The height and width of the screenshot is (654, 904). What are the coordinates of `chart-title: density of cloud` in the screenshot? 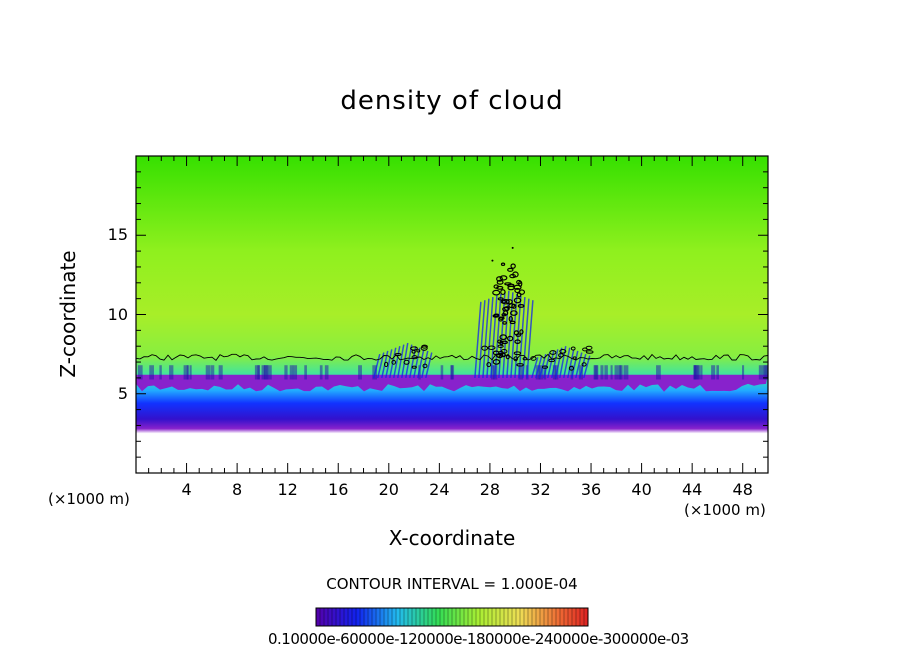 It's located at (452, 101).